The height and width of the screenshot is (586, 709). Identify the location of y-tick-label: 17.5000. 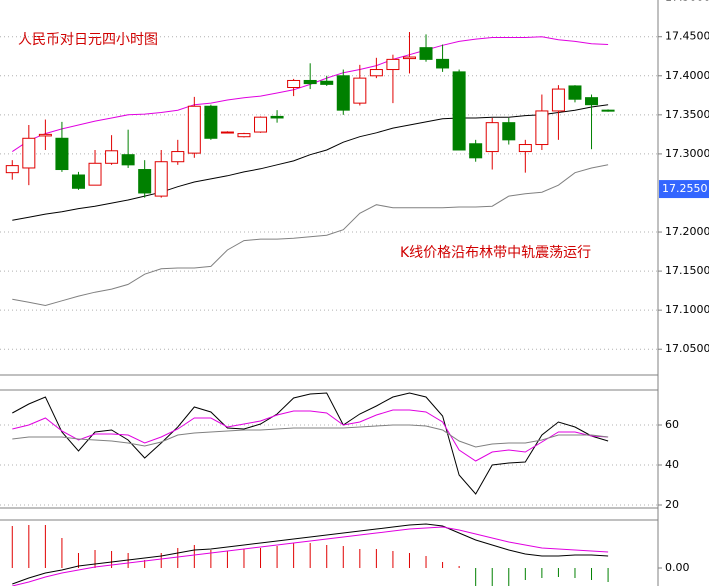
(687, 2).